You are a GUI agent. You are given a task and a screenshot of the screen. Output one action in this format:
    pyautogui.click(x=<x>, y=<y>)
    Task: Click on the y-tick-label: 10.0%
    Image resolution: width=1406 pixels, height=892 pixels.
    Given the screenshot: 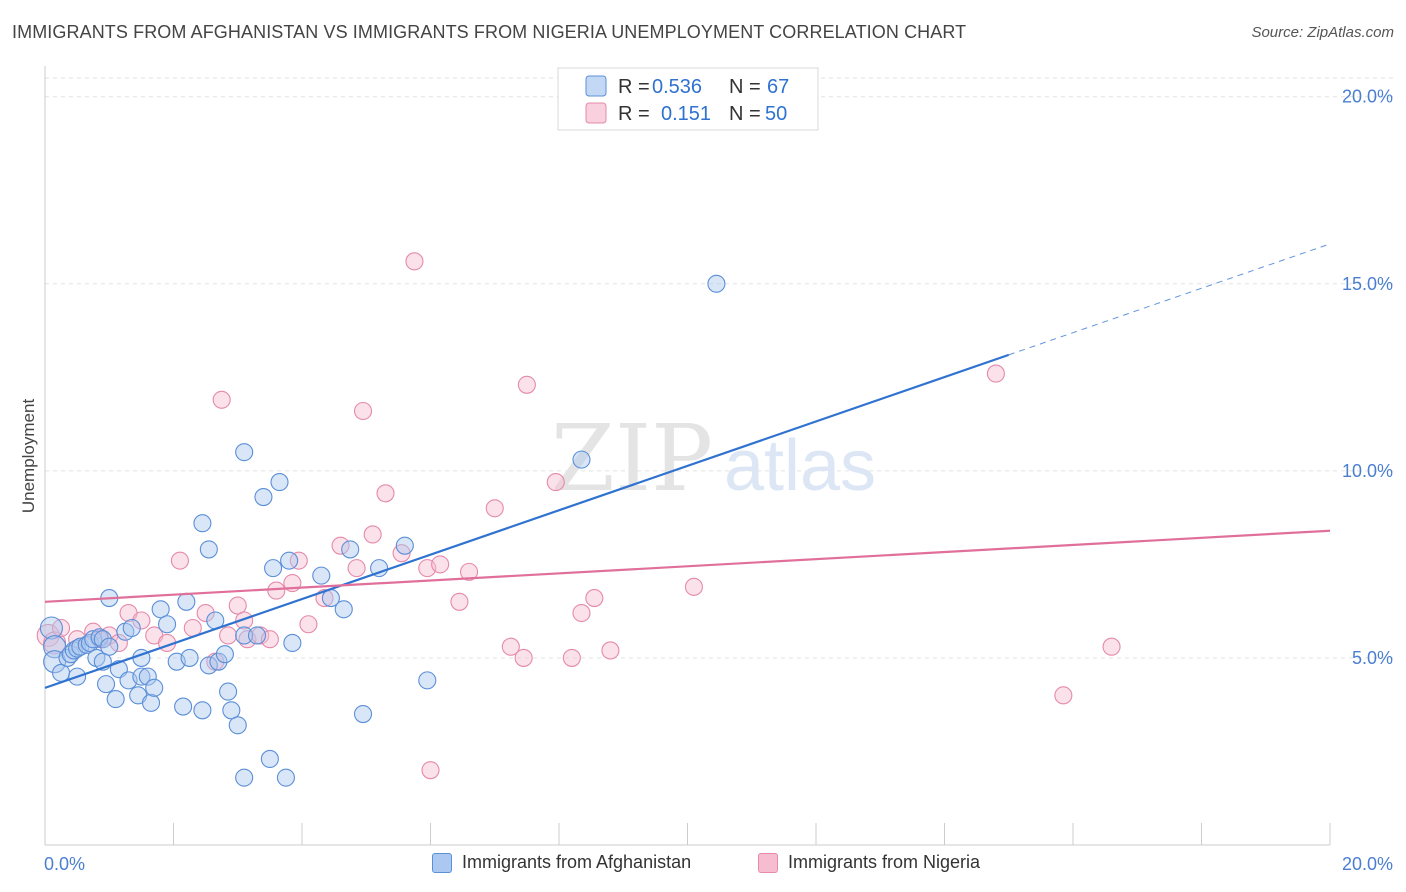 What is the action you would take?
    pyautogui.click(x=1367, y=471)
    